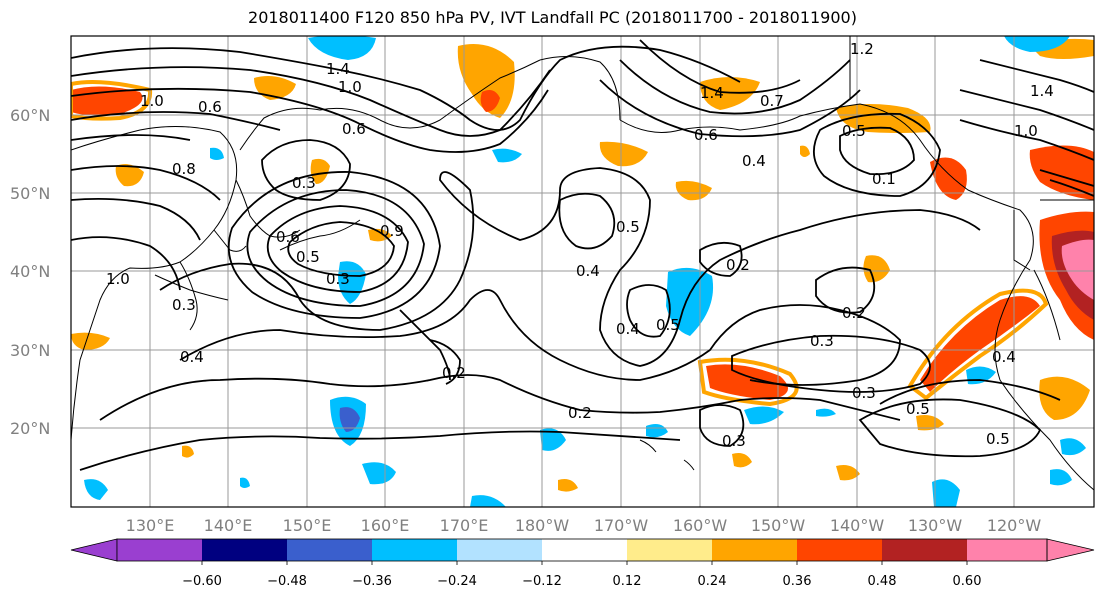  I want to click on contour-label: 0.8, so click(184, 169).